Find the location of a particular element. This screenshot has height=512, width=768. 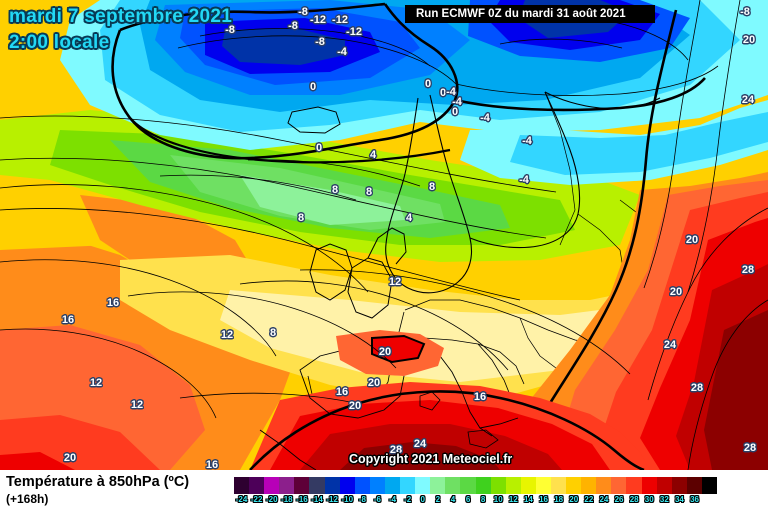

scale-tick-label: -8 is located at coordinates (362, 499).